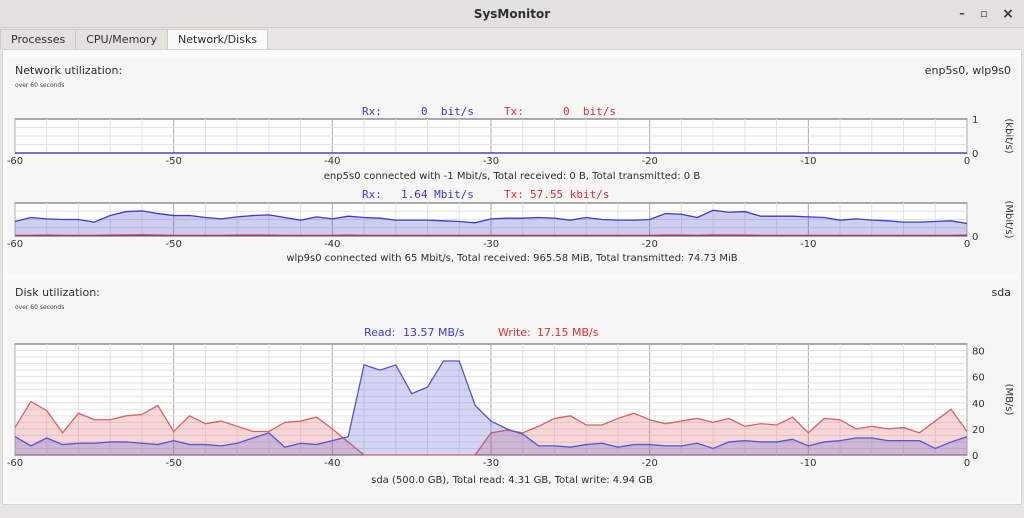 The height and width of the screenshot is (518, 1024). What do you see at coordinates (978, 404) in the screenshot?
I see `y-tick-label: 40` at bounding box center [978, 404].